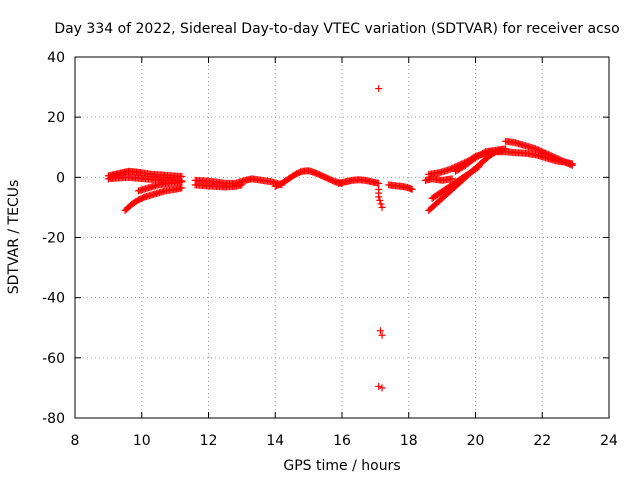  What do you see at coordinates (14, 237) in the screenshot?
I see `y-axis-label: SDTVAR / TECUs` at bounding box center [14, 237].